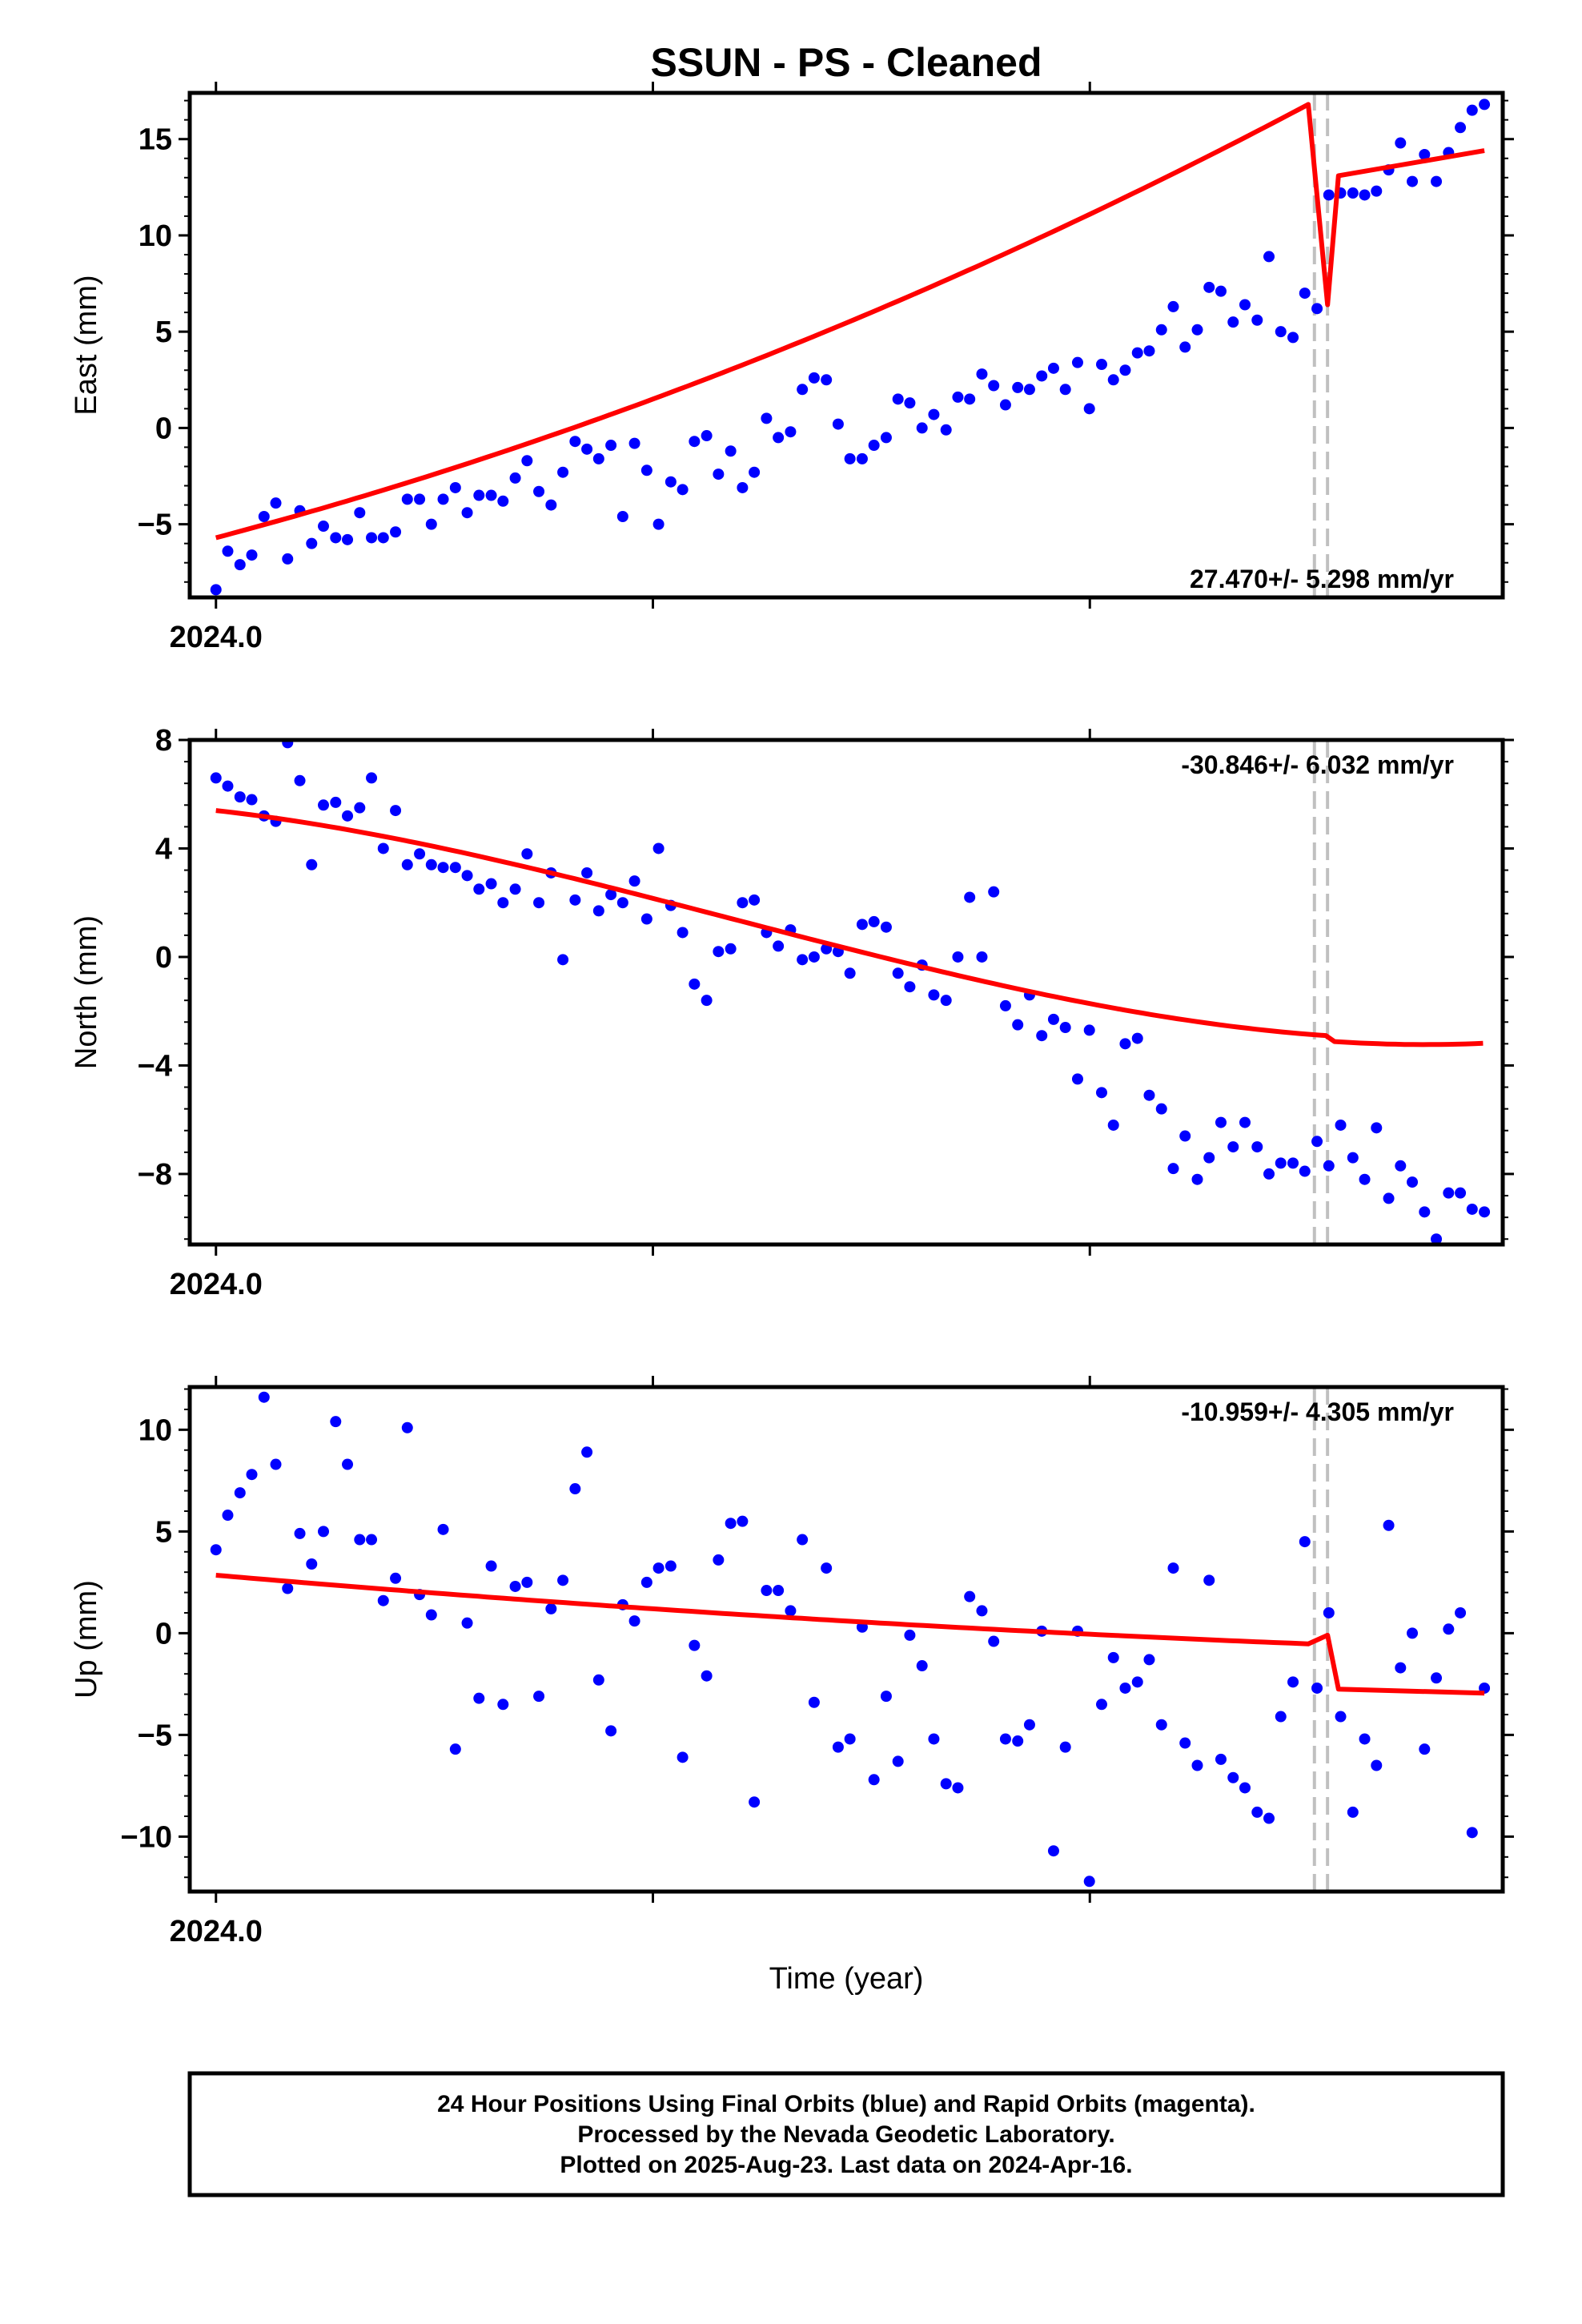 The image size is (1582, 2324). I want to click on y-axis-label: Up (mm), so click(86, 1639).